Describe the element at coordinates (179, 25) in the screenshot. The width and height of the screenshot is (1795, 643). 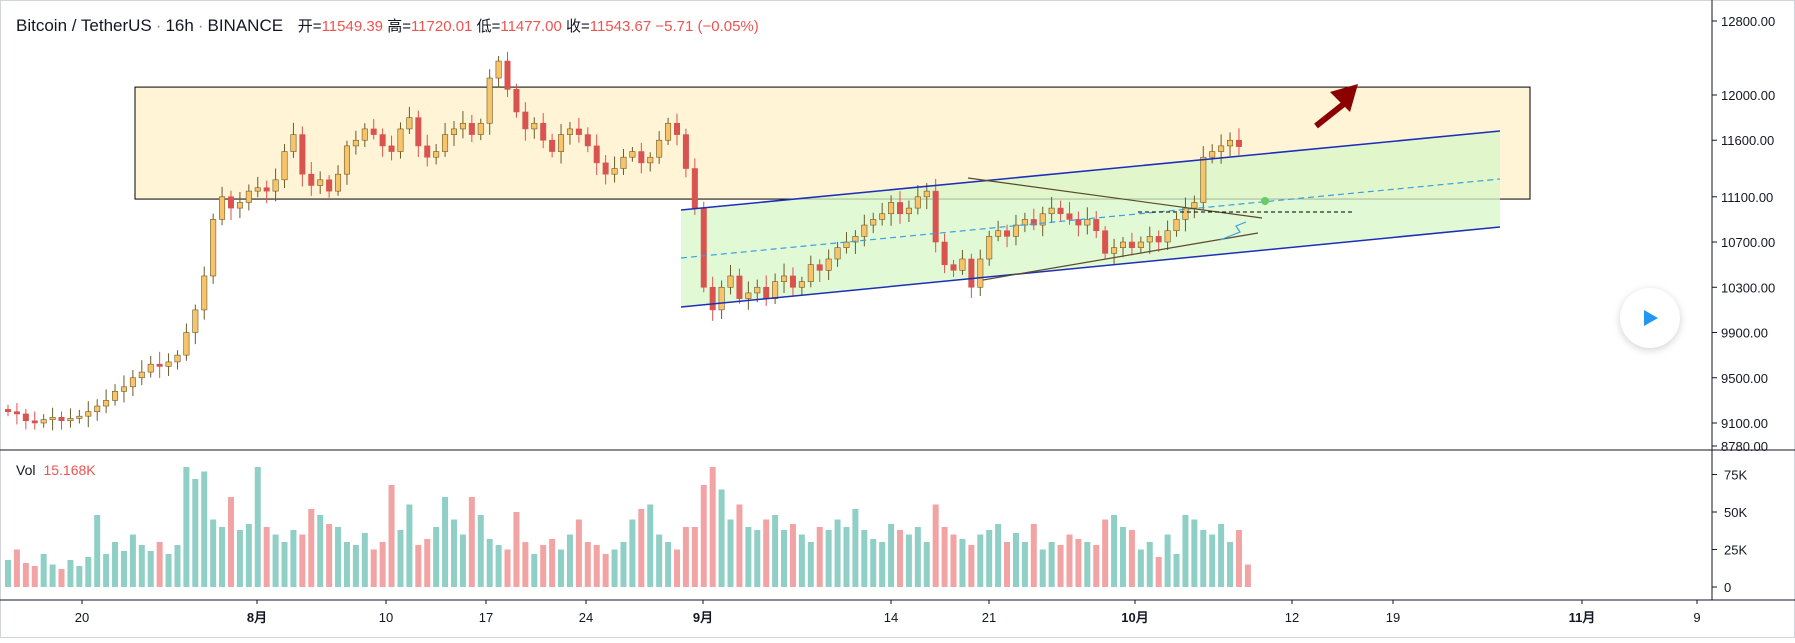
I see `interval-label: 16h` at that location.